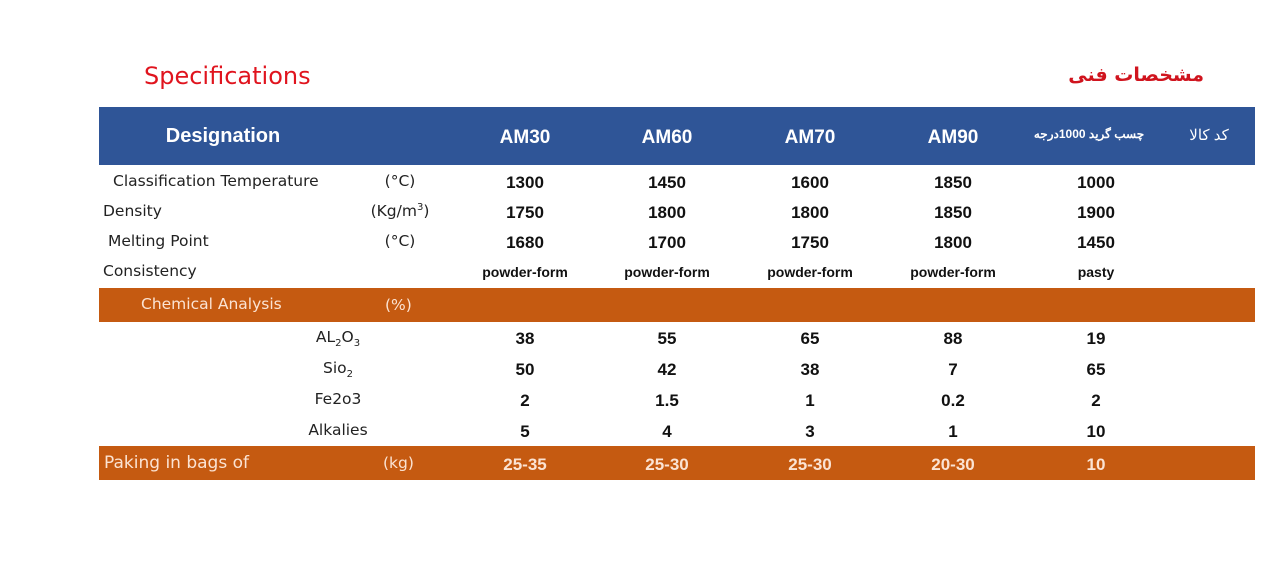  I want to click on property-value: 1700, so click(667, 242).